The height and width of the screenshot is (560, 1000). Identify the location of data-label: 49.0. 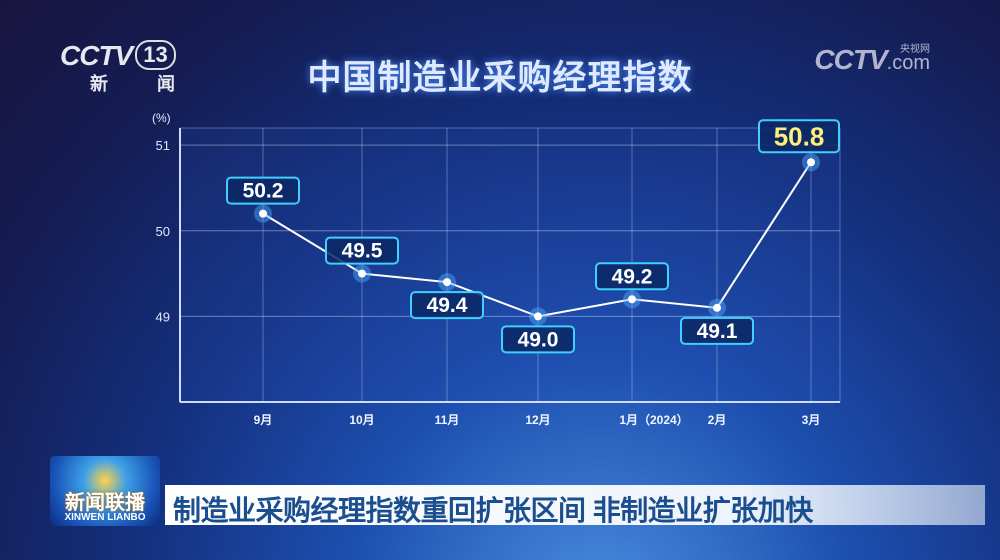
(538, 339).